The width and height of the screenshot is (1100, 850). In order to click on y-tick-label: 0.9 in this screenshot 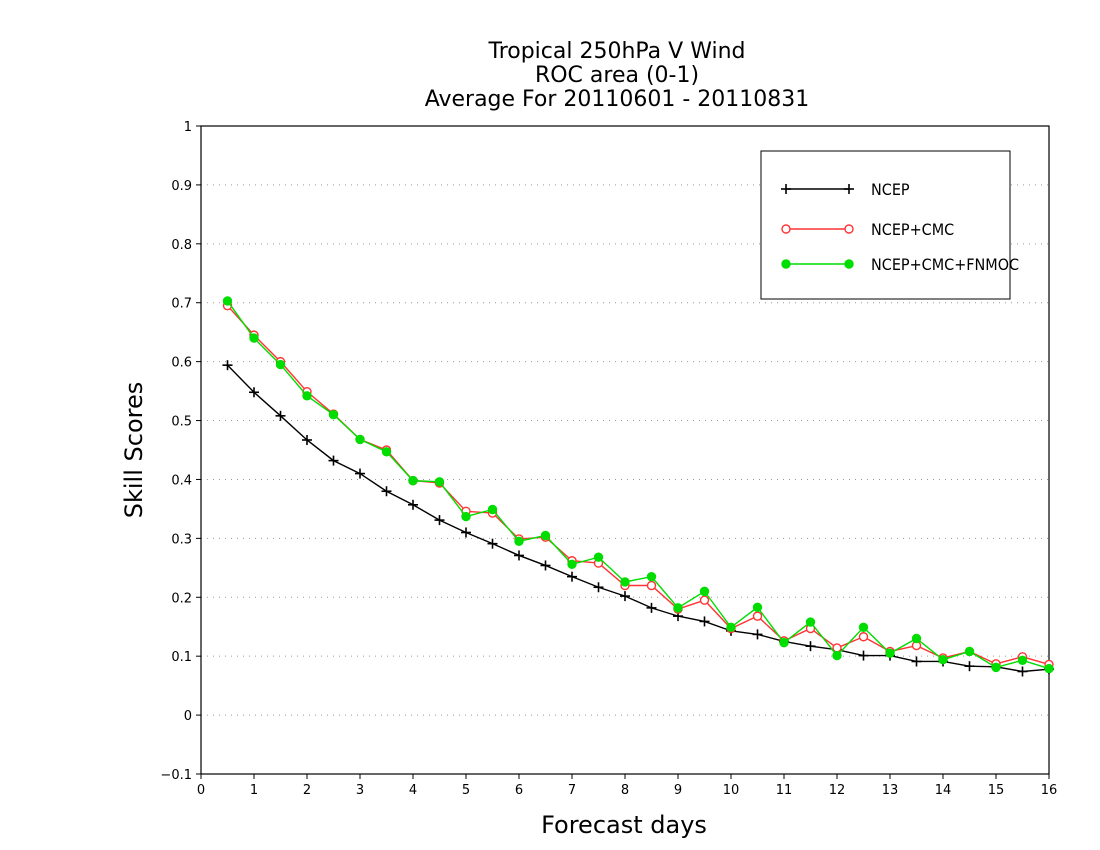, I will do `click(181, 186)`.